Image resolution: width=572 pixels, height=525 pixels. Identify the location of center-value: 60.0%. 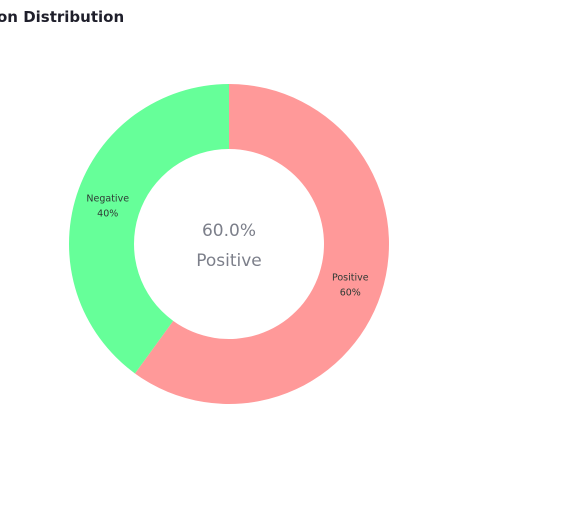
(229, 231).